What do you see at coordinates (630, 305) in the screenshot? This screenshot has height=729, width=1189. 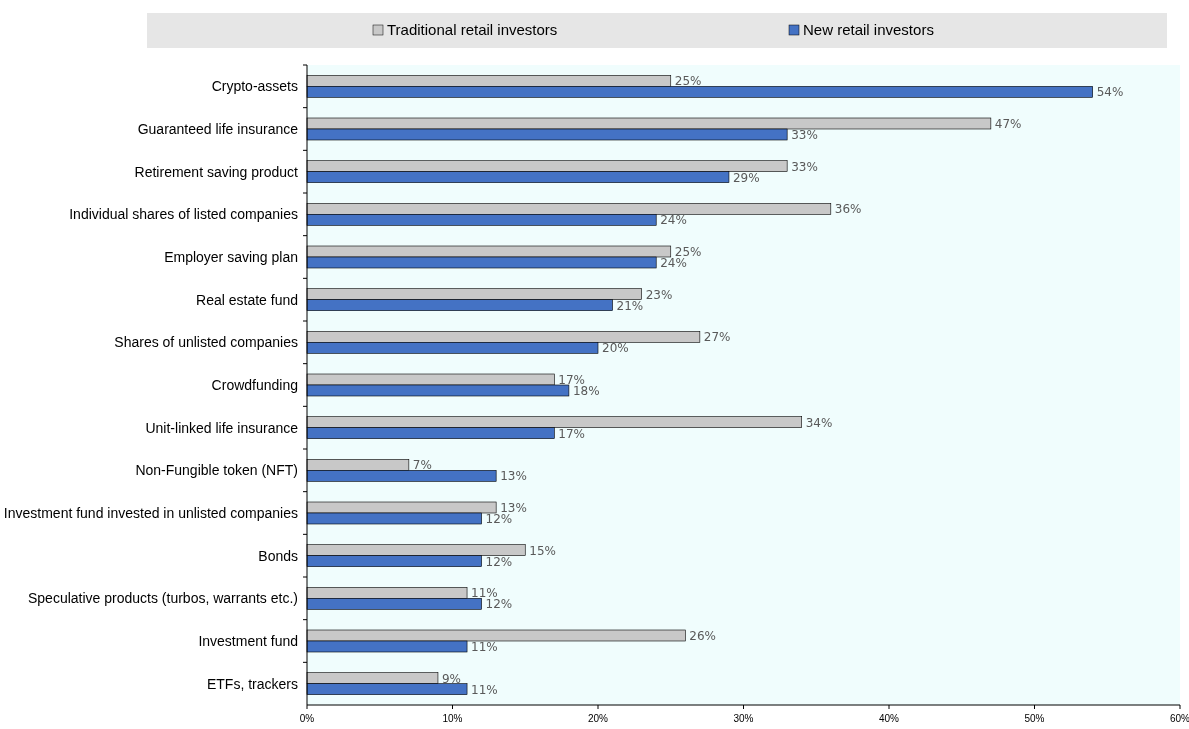 I see `data-label: 21%` at bounding box center [630, 305].